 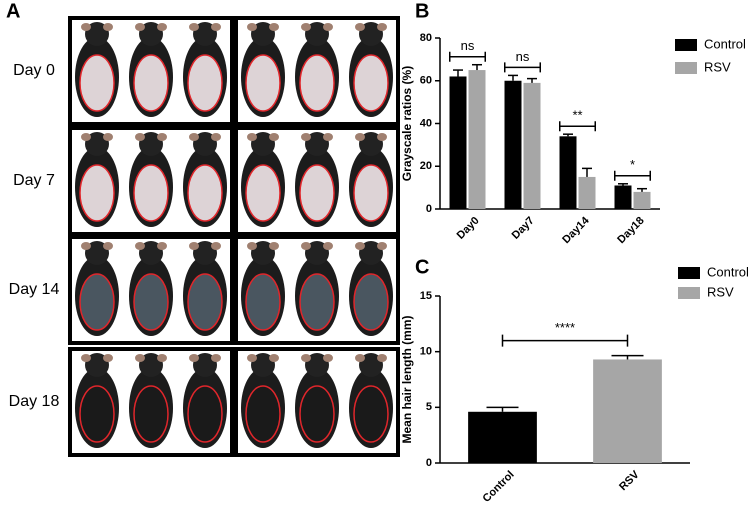 I want to click on legend-label: Control, so click(x=728, y=271).